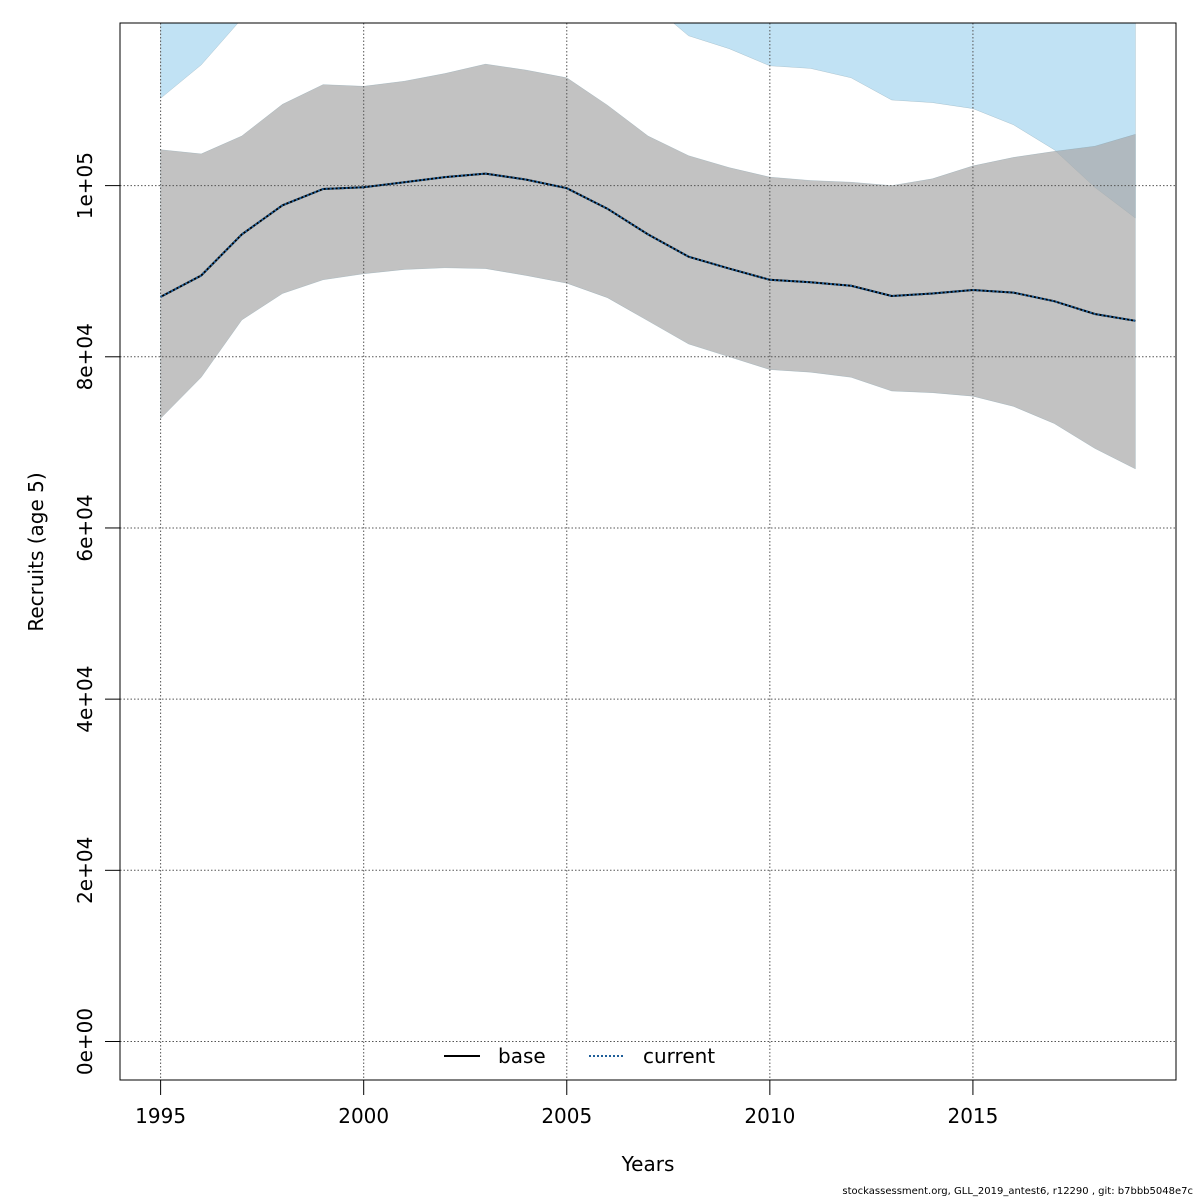  I want to click on x-axis: 1995 2000 2005 2010 2015, so click(566, 1103).